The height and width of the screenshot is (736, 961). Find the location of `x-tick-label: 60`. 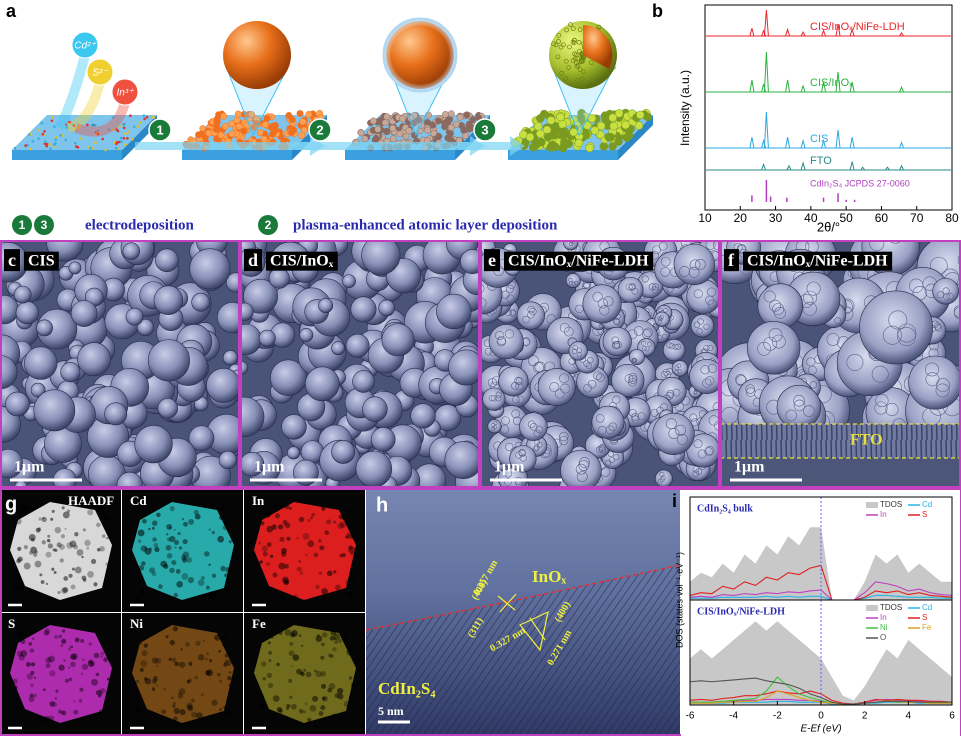

x-tick-label: 60 is located at coordinates (882, 218).